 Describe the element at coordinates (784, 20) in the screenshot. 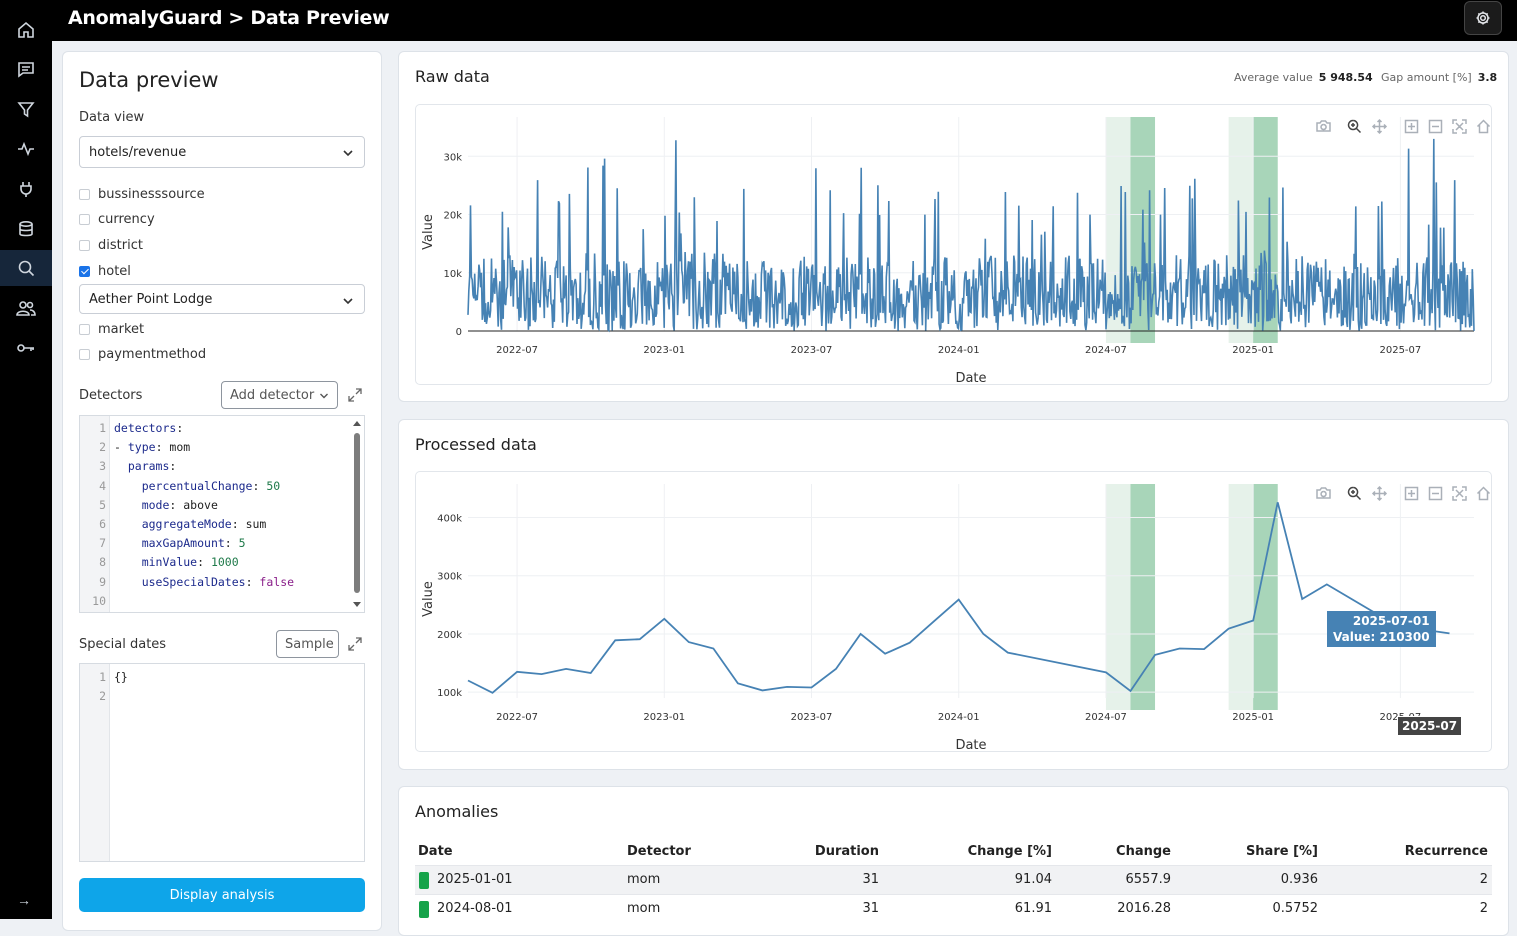

I see `top-bar: AnomalyGuard > Data Preview` at that location.